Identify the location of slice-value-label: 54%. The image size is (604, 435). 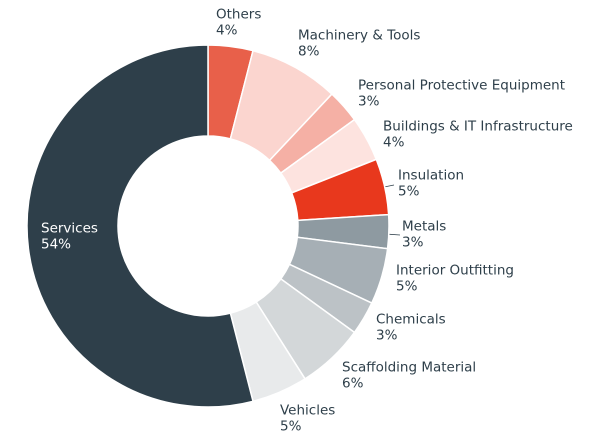
(56, 245).